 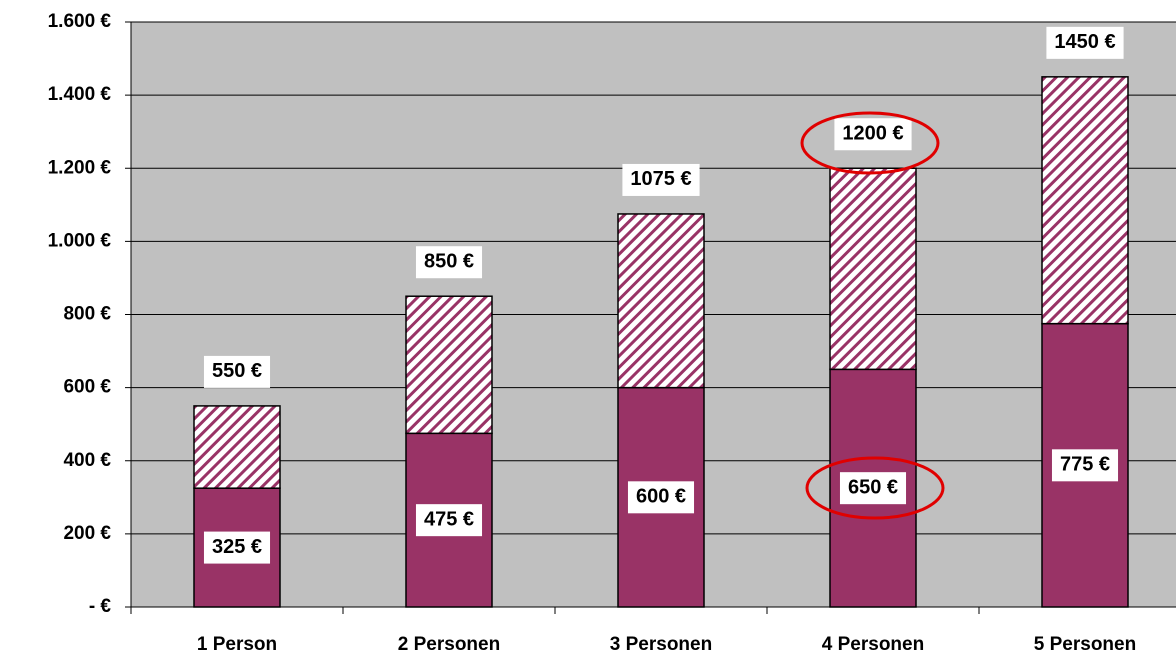 I want to click on y-tick-label: 600 €, so click(x=87, y=387).